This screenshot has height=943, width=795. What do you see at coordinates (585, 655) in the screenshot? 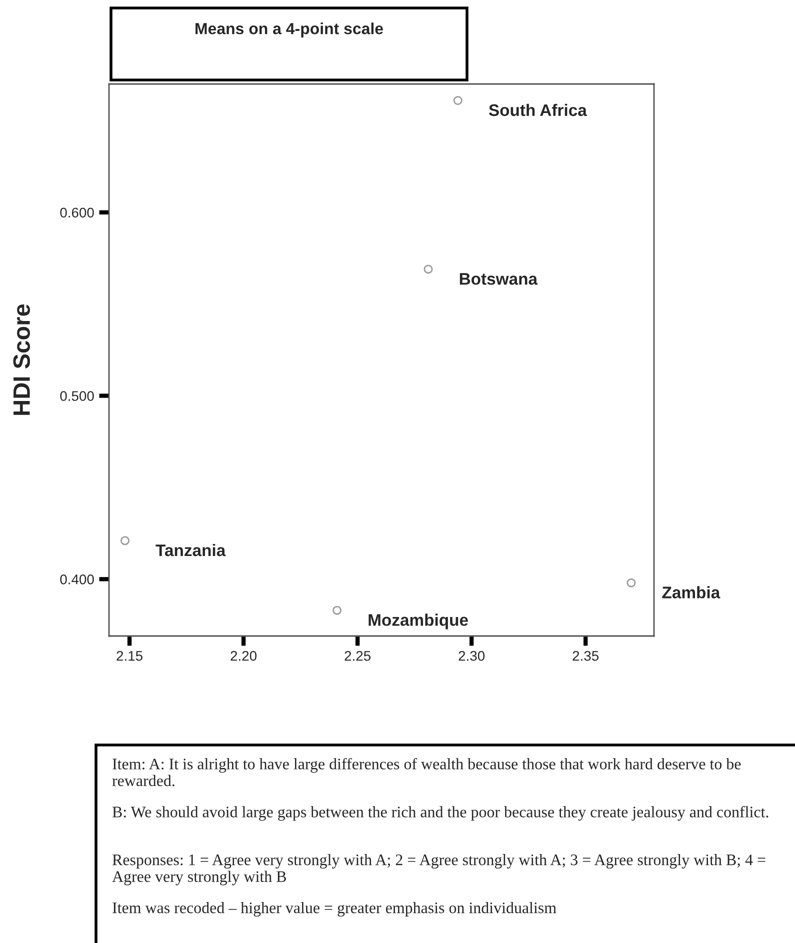
I see `x-tick-label: 2.35` at bounding box center [585, 655].